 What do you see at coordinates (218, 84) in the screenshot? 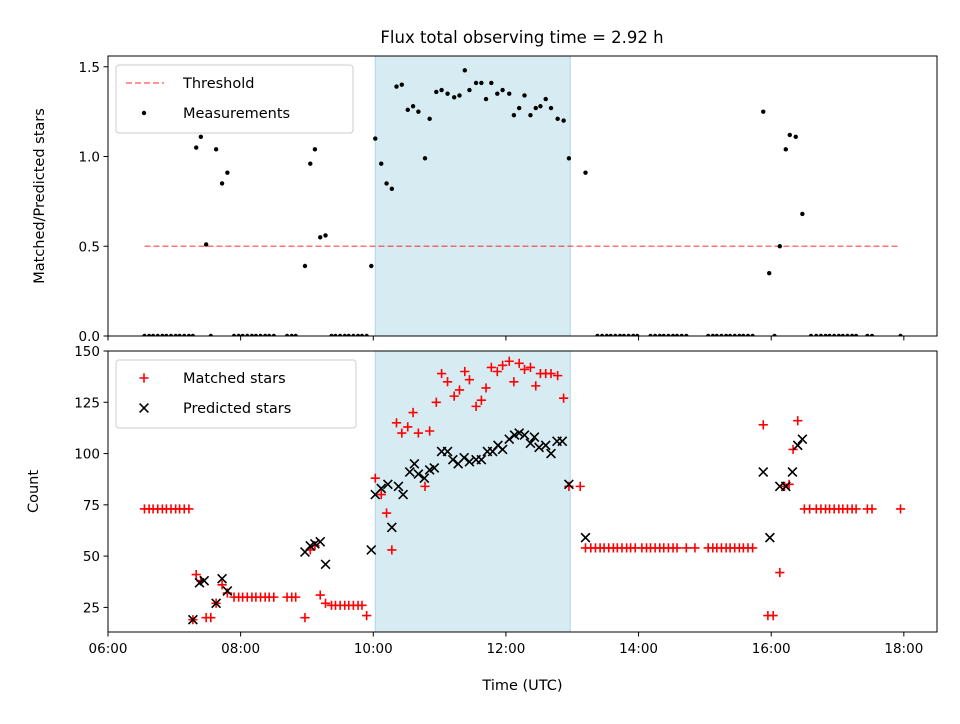
I see `legend-label: Threshold` at bounding box center [218, 84].